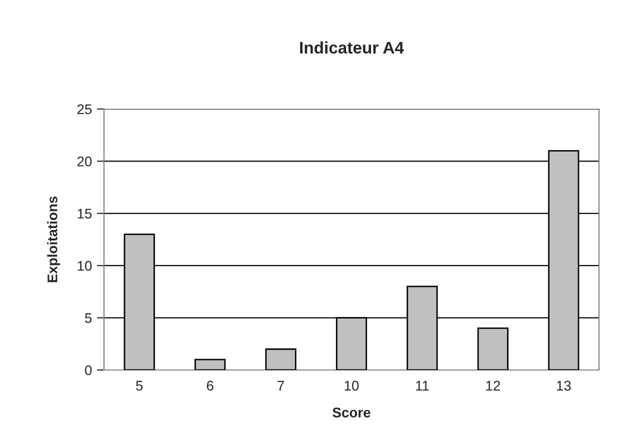 This screenshot has height=439, width=624. I want to click on x-tick-label: 10, so click(351, 385).